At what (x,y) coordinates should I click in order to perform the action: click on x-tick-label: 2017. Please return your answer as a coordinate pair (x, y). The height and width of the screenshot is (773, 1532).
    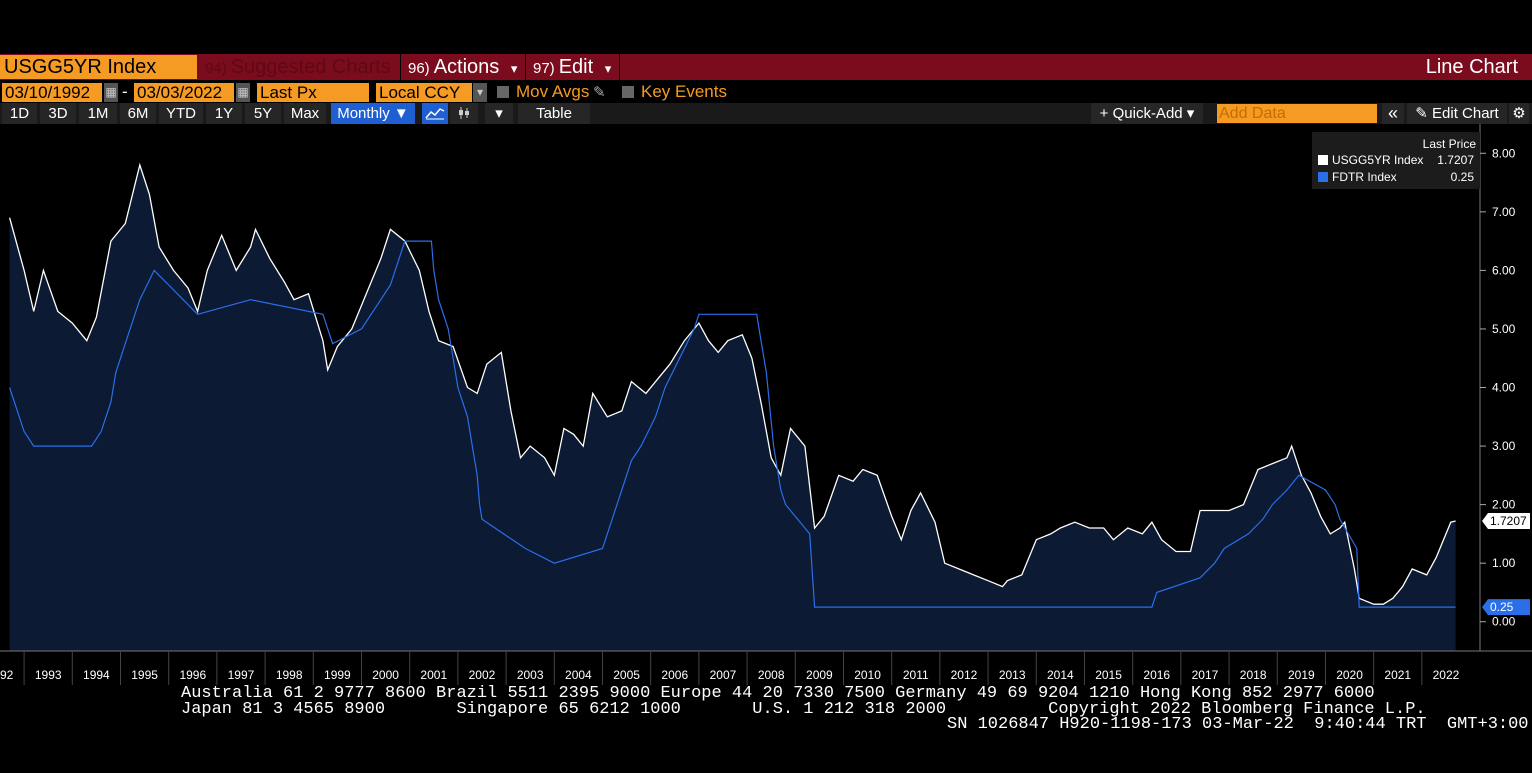
    Looking at the image, I should click on (1205, 675).